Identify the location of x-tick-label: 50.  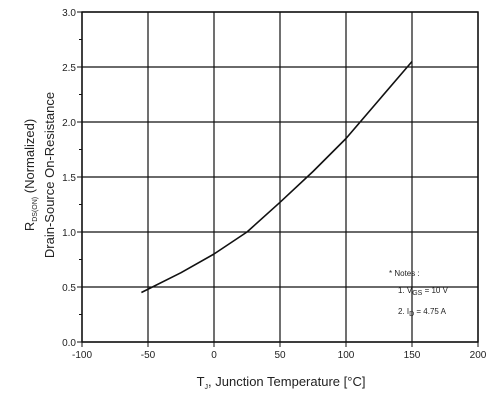
(280, 355).